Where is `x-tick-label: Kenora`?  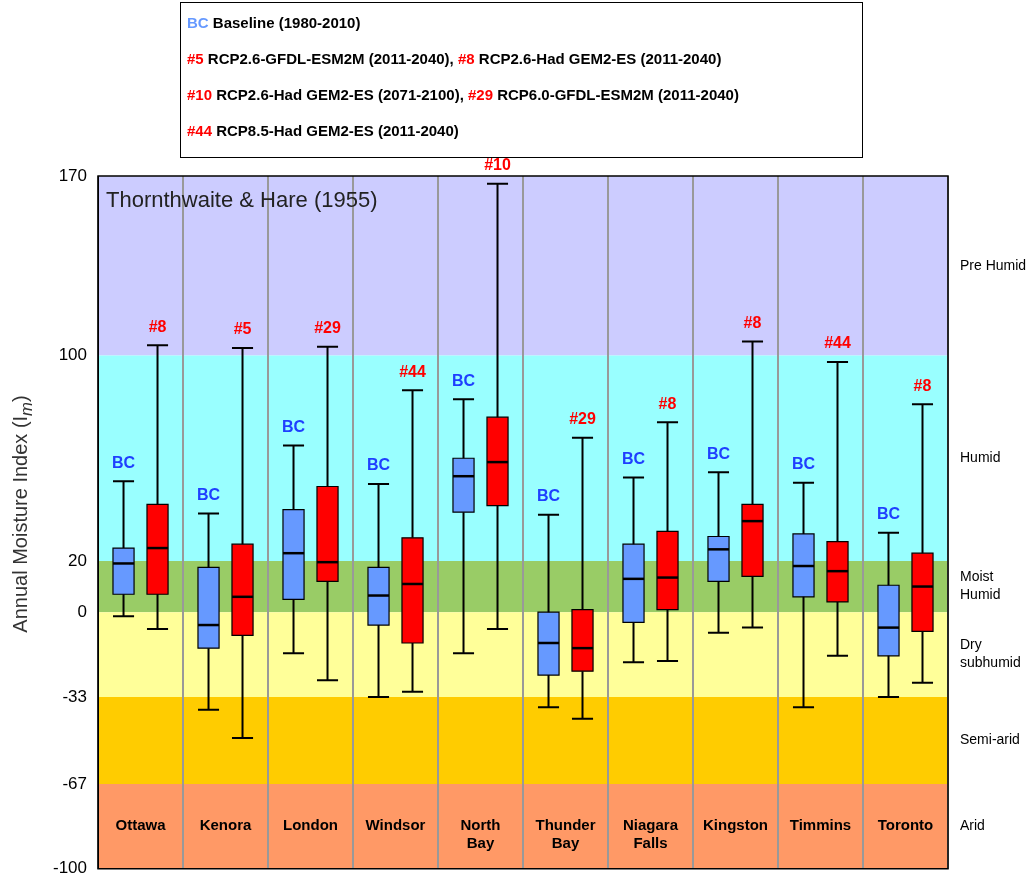 x-tick-label: Kenora is located at coordinates (226, 824).